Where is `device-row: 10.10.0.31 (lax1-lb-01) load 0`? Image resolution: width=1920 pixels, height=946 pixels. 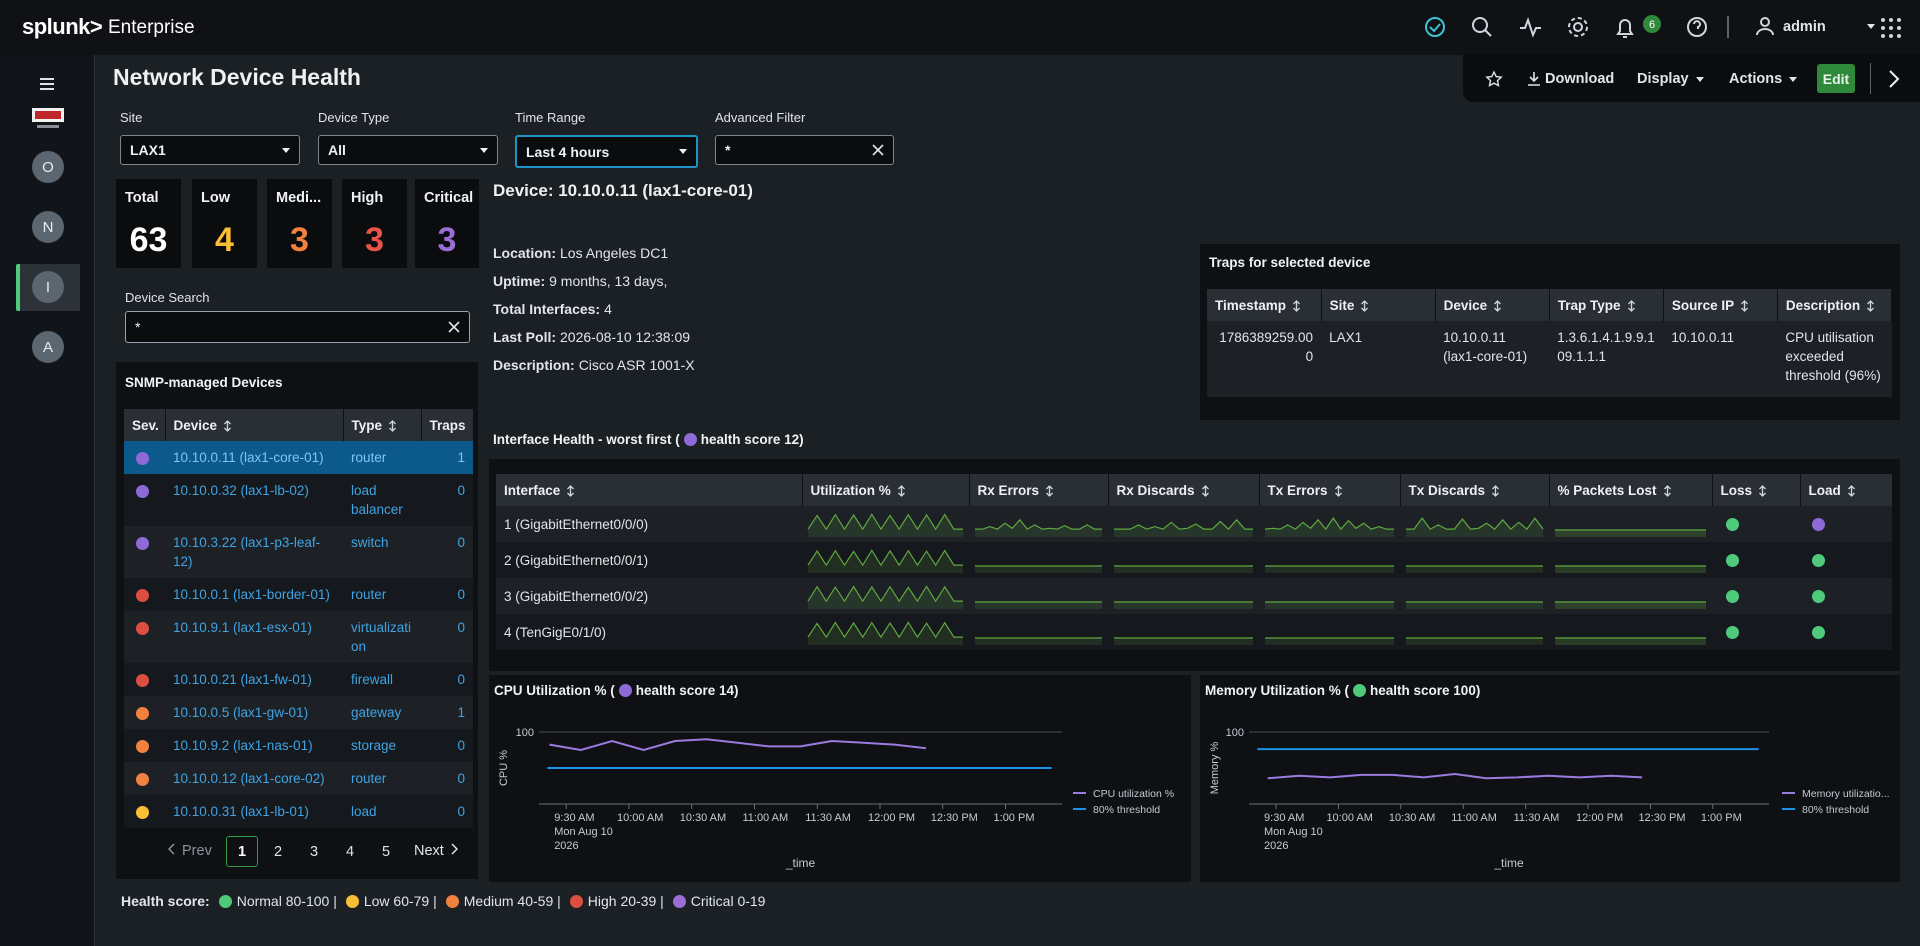 device-row: 10.10.0.31 (lax1-lb-01) load 0 is located at coordinates (298, 811).